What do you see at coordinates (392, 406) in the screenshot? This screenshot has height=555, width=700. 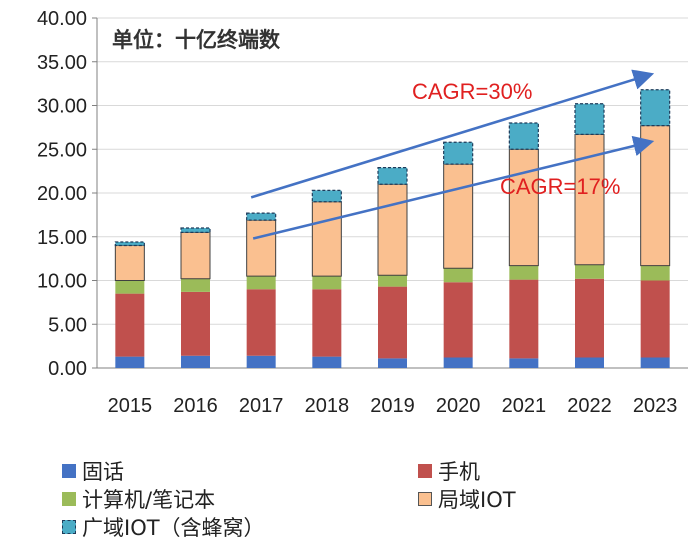 I see `x-tick-label: 2019` at bounding box center [392, 406].